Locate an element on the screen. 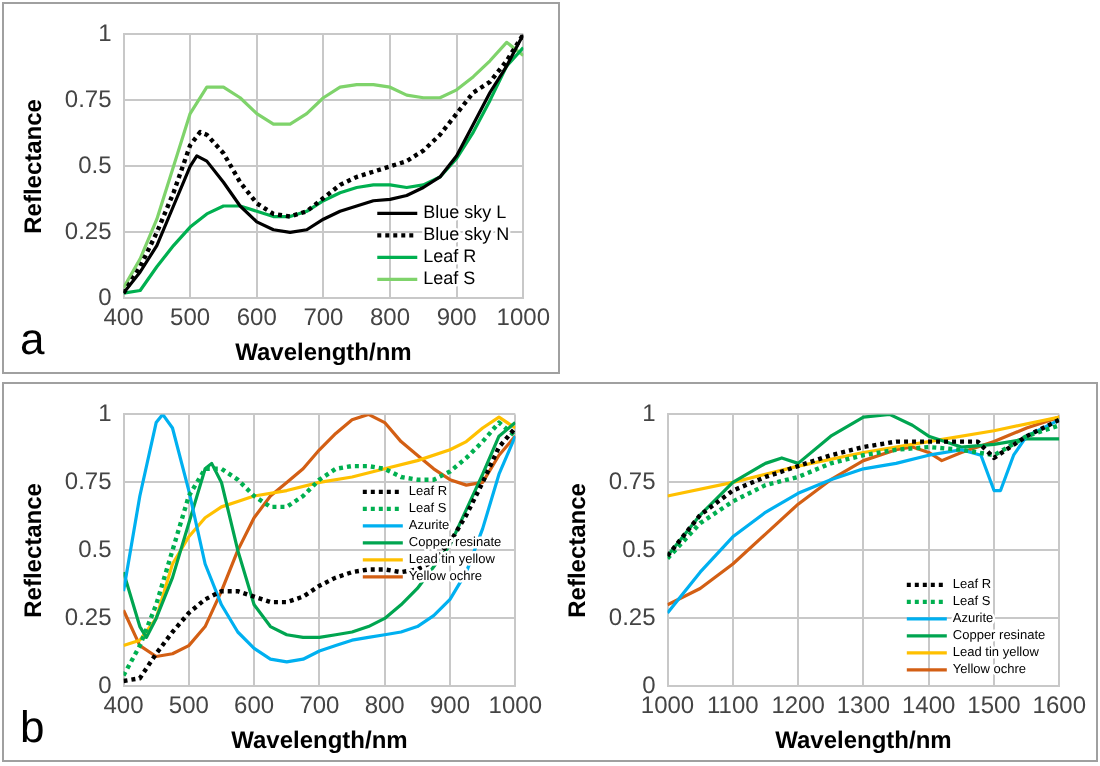  text: a is located at coordinates (33, 339).